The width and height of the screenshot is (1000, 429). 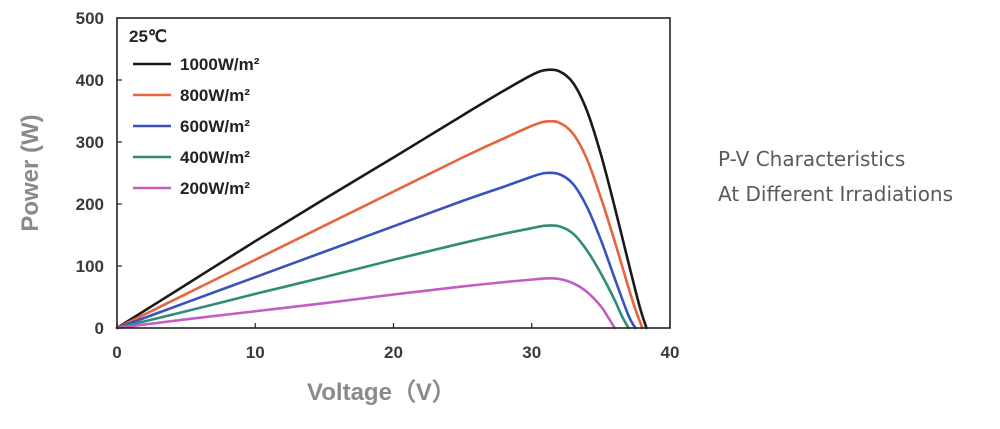 What do you see at coordinates (99, 328) in the screenshot?
I see `y-tick-label: 0` at bounding box center [99, 328].